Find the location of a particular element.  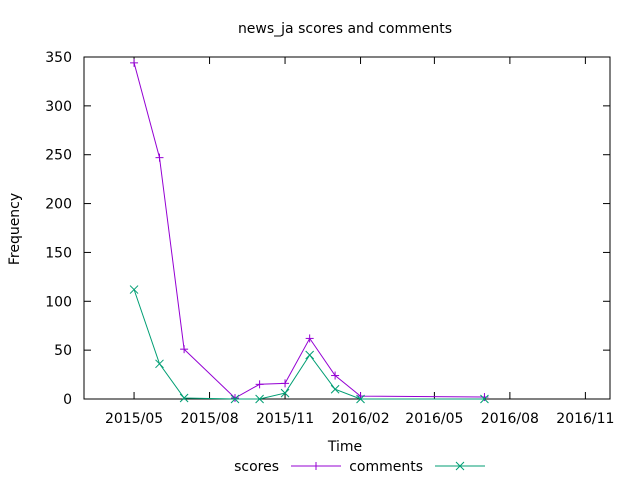

x-axis-label: Time is located at coordinates (344, 447).